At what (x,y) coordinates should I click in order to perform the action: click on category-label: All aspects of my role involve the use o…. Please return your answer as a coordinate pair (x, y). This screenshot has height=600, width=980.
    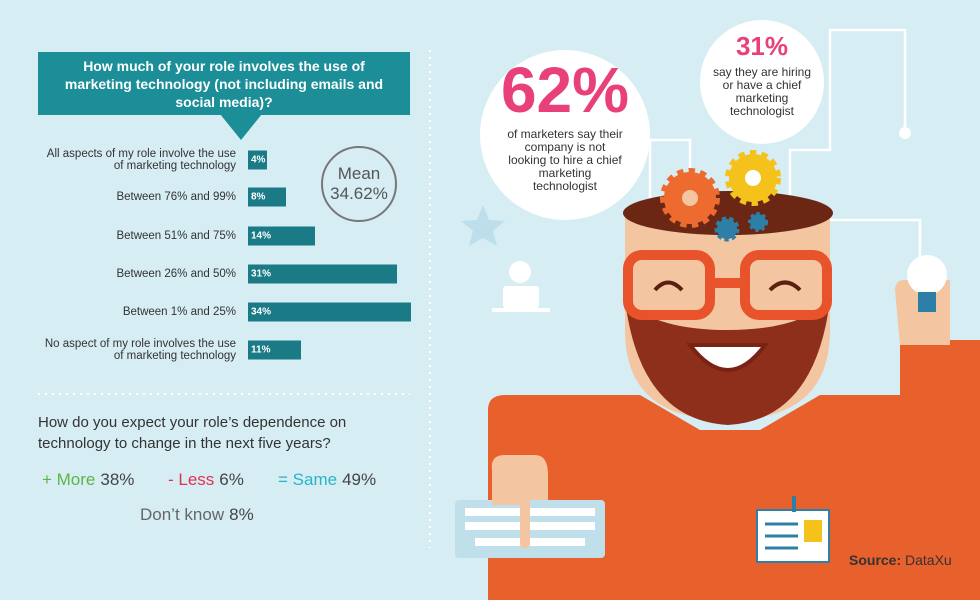
    Looking at the image, I should click on (141, 160).